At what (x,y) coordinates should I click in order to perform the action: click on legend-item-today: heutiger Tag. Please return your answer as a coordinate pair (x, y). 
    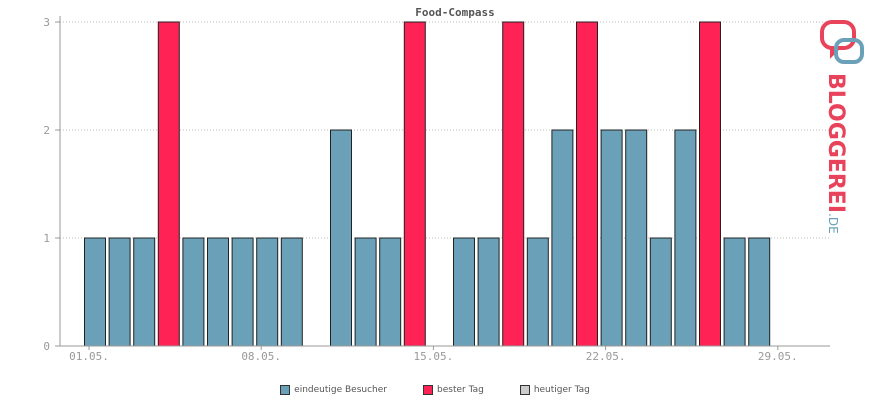
    Looking at the image, I should click on (554, 390).